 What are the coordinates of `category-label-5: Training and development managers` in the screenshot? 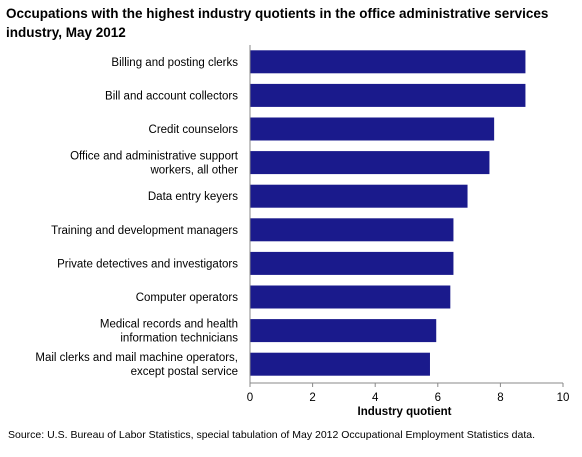 It's located at (144, 231).